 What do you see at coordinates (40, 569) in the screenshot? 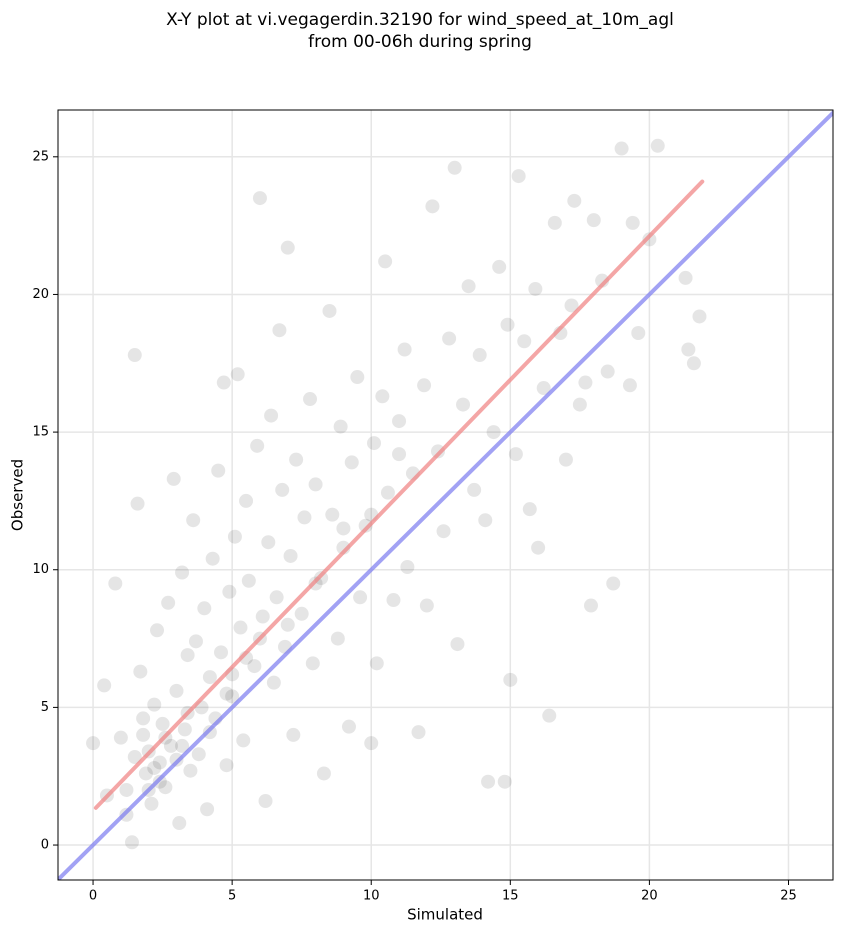
I see `y-tick-label: 10` at bounding box center [40, 569].